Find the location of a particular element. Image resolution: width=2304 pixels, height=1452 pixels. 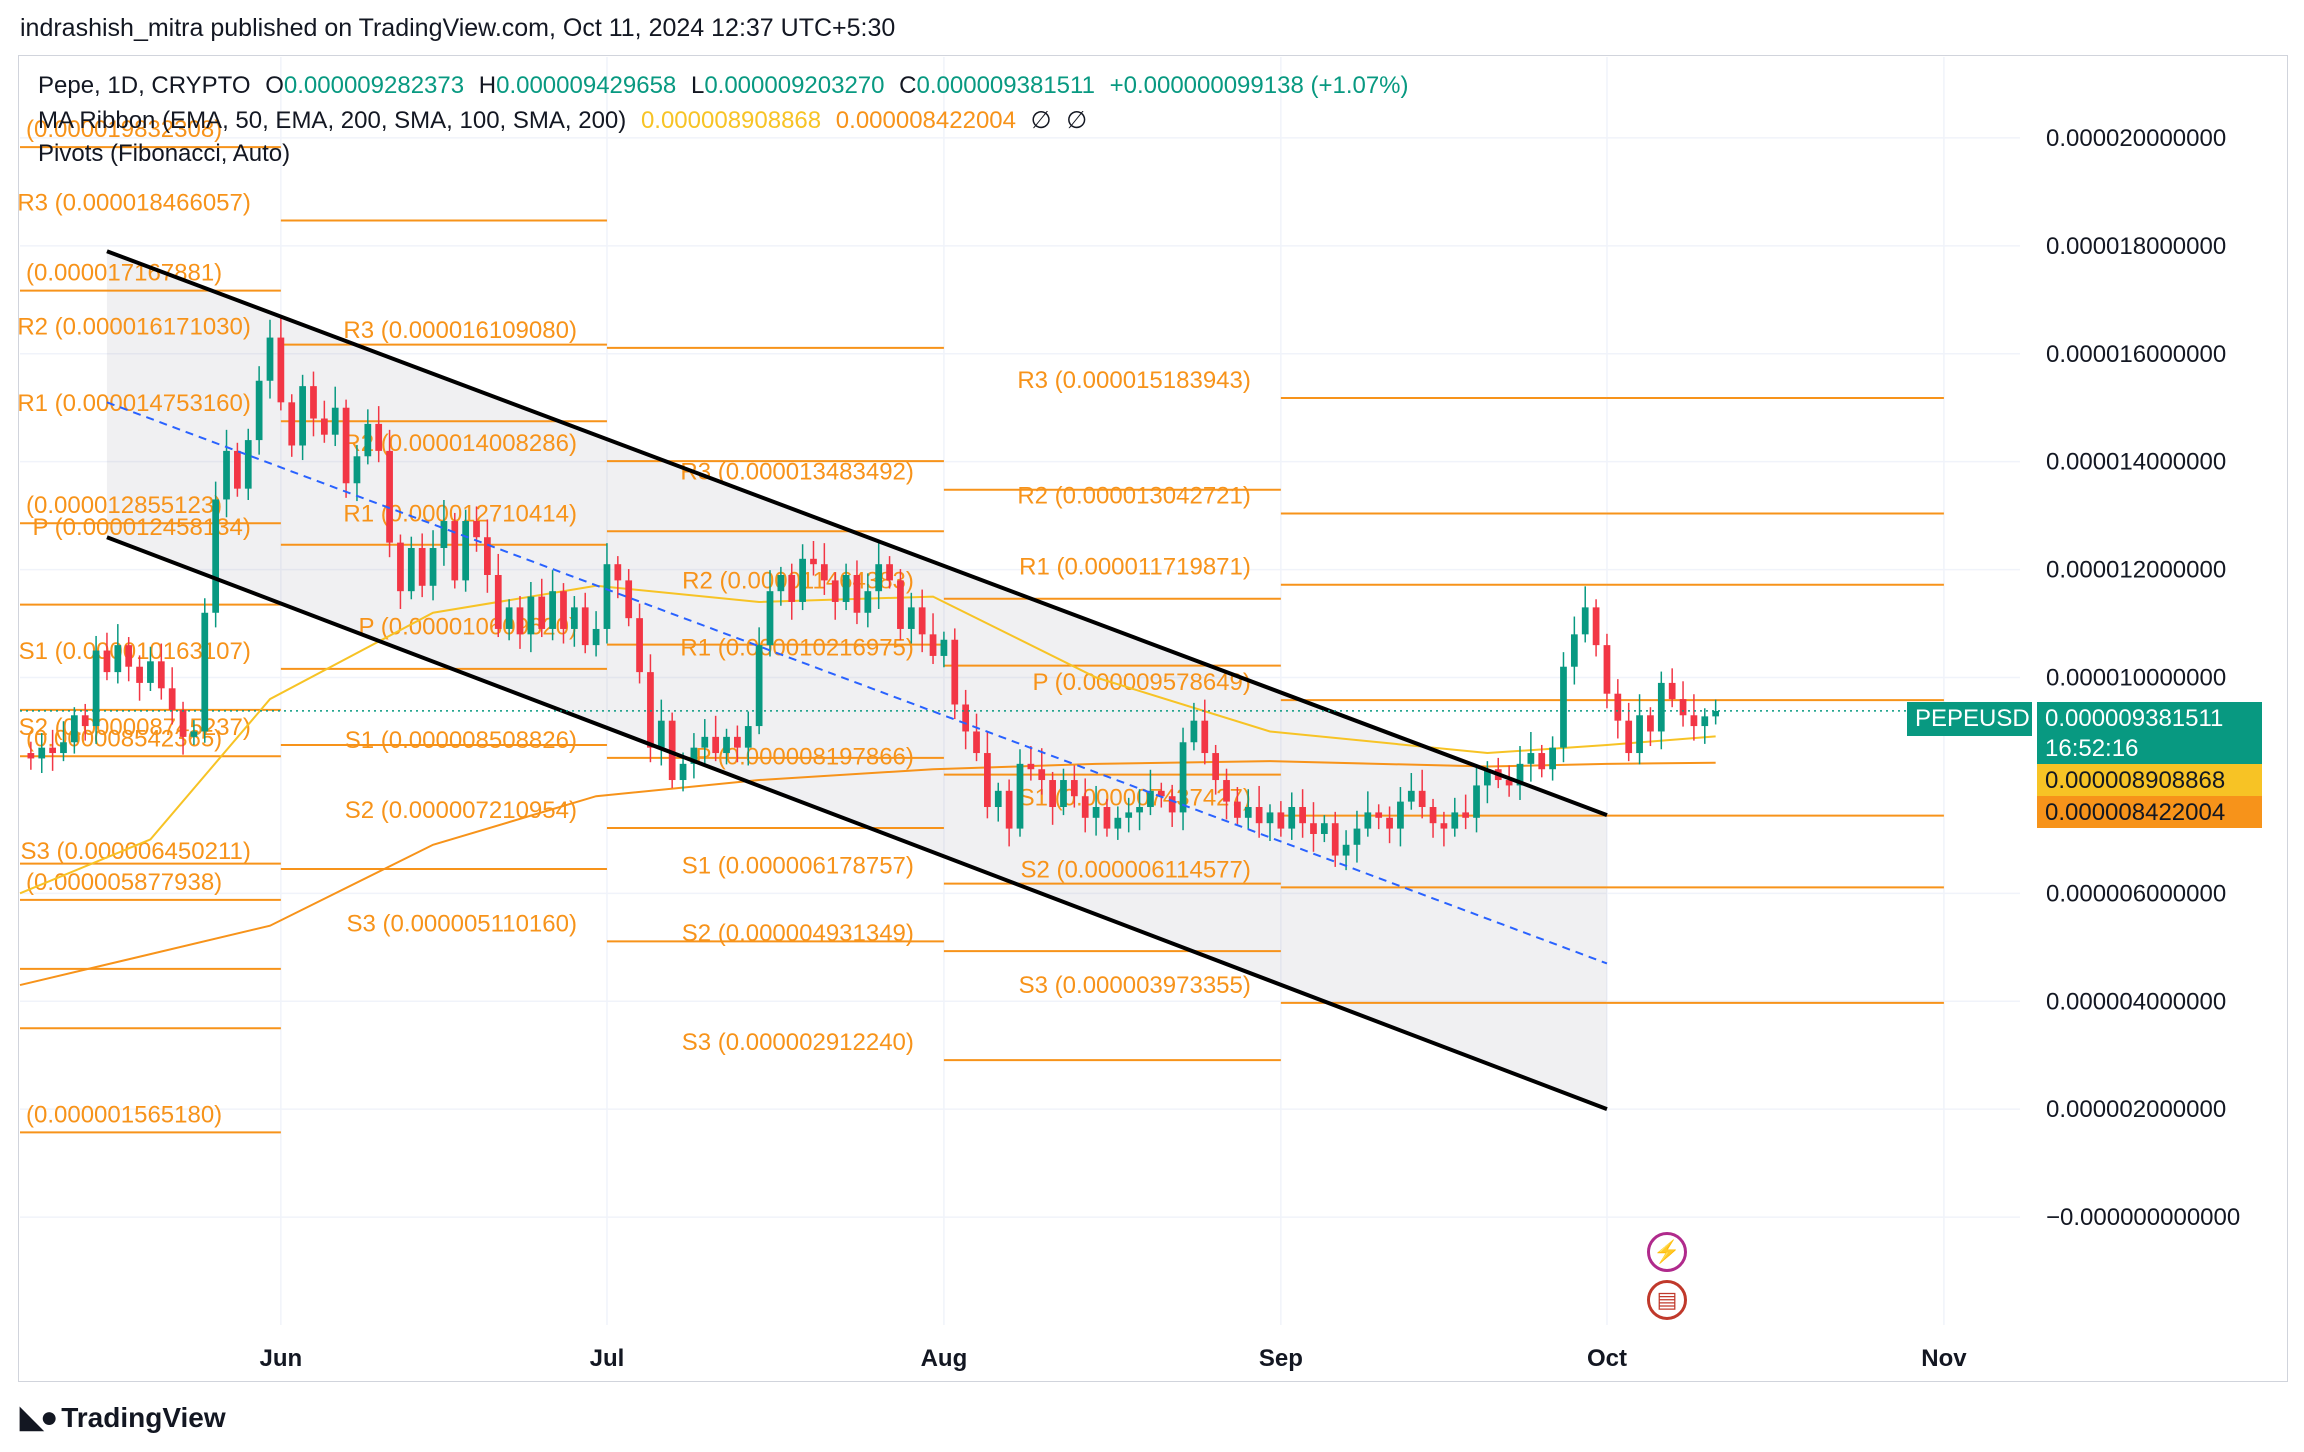

ema200-line is located at coordinates (867, 873).